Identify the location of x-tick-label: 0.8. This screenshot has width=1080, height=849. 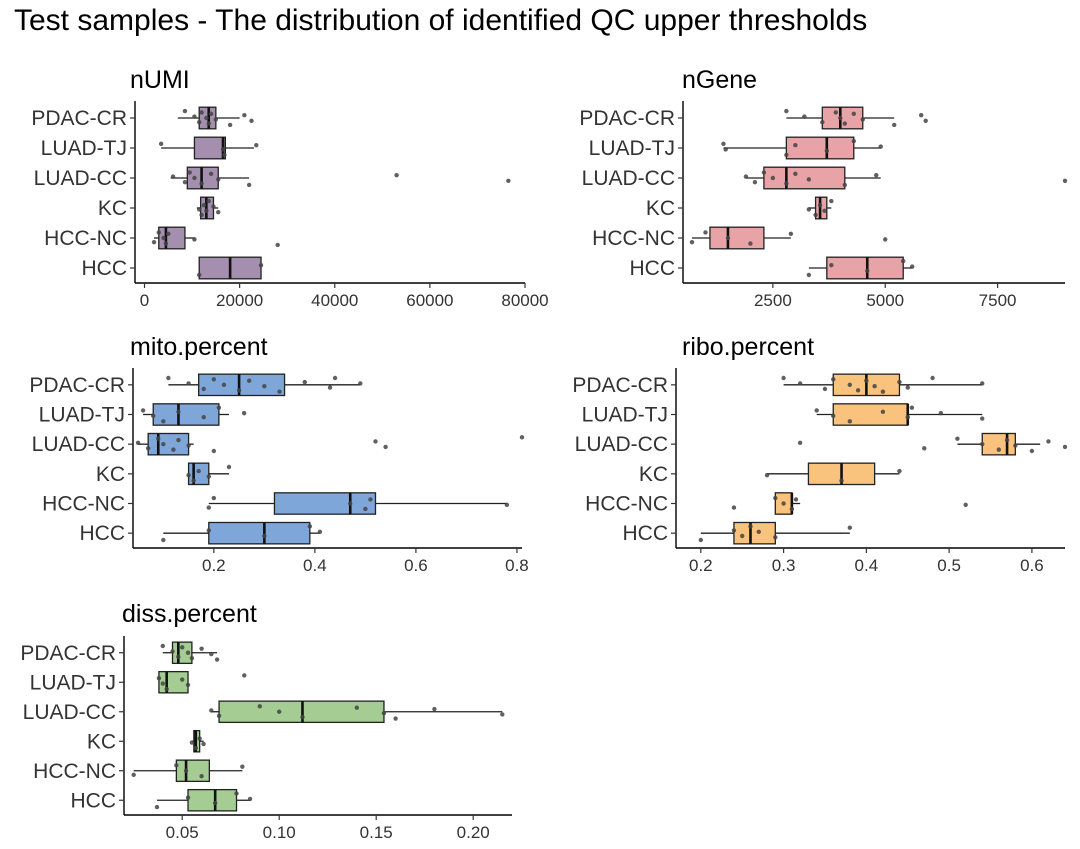
(517, 565).